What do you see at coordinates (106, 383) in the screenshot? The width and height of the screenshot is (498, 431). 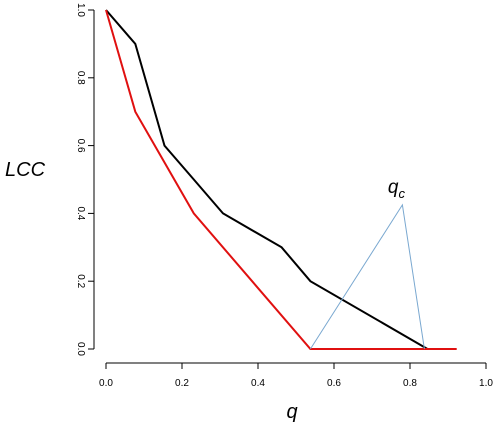 I see `x-tick-label: 0.0` at bounding box center [106, 383].